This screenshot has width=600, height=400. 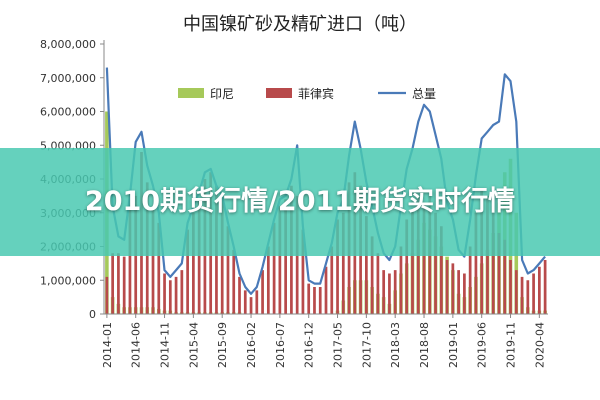 What do you see at coordinates (191, 93) in the screenshot?
I see `legend-swatch-indonesia` at bounding box center [191, 93].